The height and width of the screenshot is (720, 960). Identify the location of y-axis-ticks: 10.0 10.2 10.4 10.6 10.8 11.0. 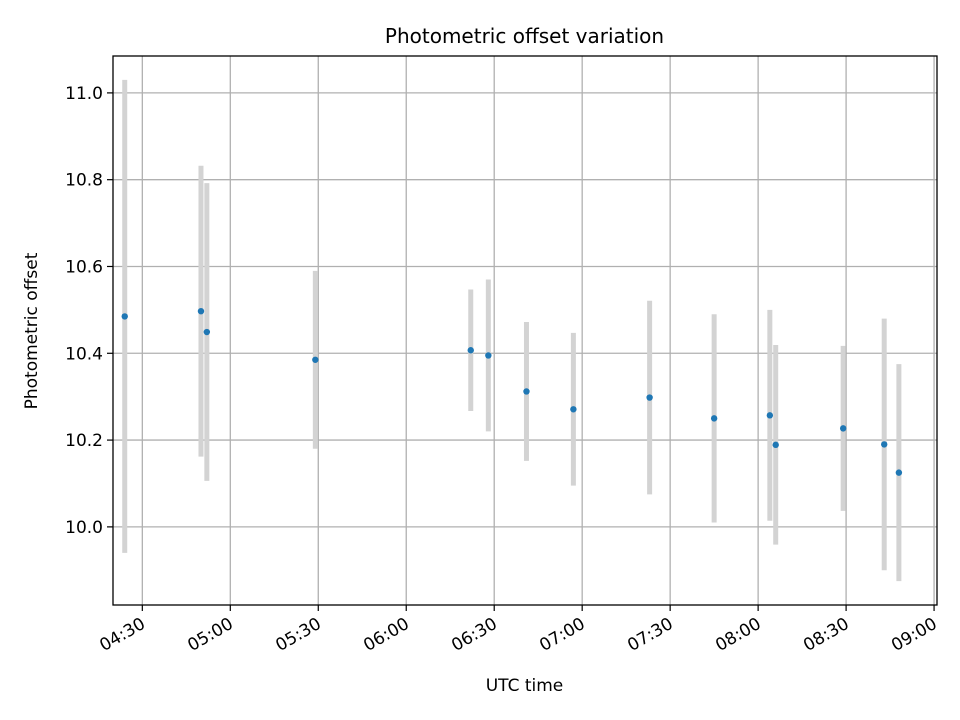
(89, 311).